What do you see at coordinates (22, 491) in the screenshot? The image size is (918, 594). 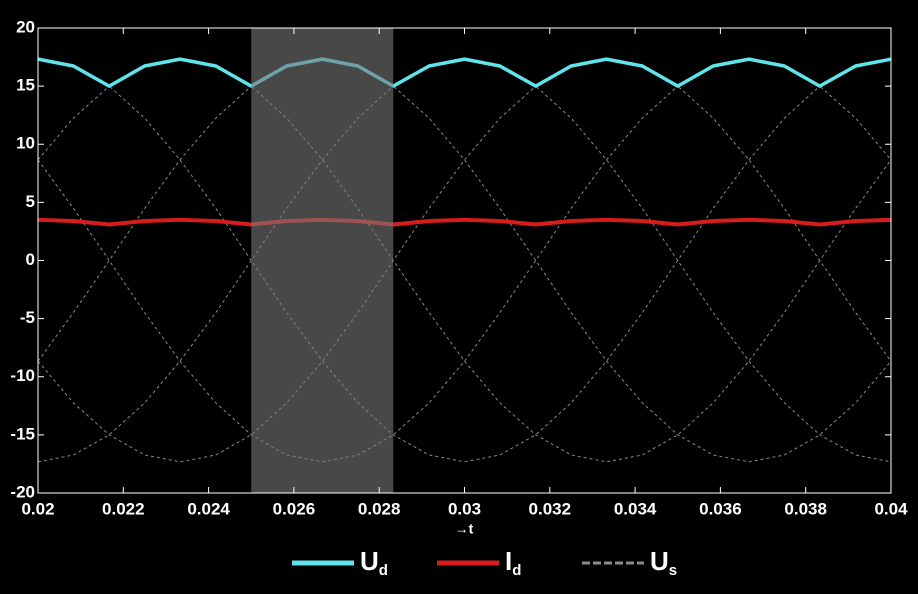 I see `y-tick-label: -20` at bounding box center [22, 491].